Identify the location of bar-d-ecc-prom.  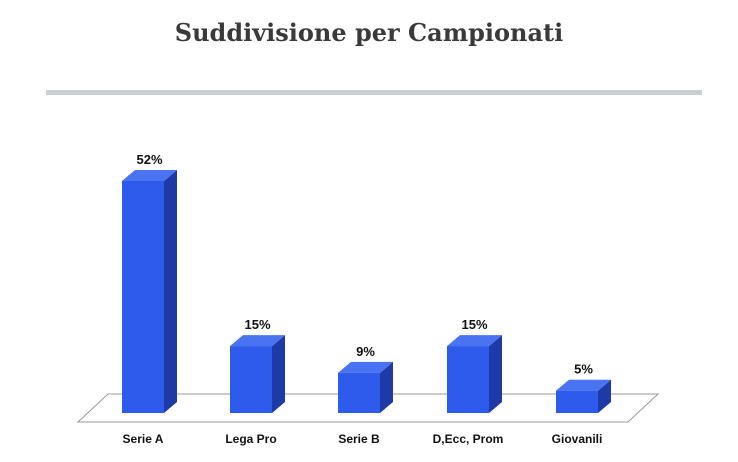
(468, 379).